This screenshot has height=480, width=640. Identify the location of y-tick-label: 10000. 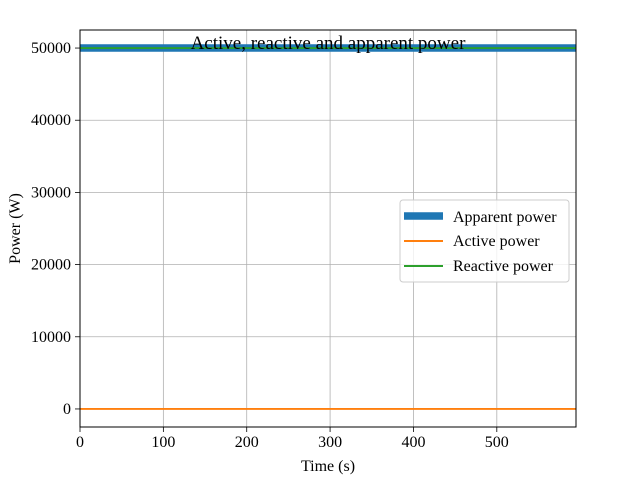
(51, 337).